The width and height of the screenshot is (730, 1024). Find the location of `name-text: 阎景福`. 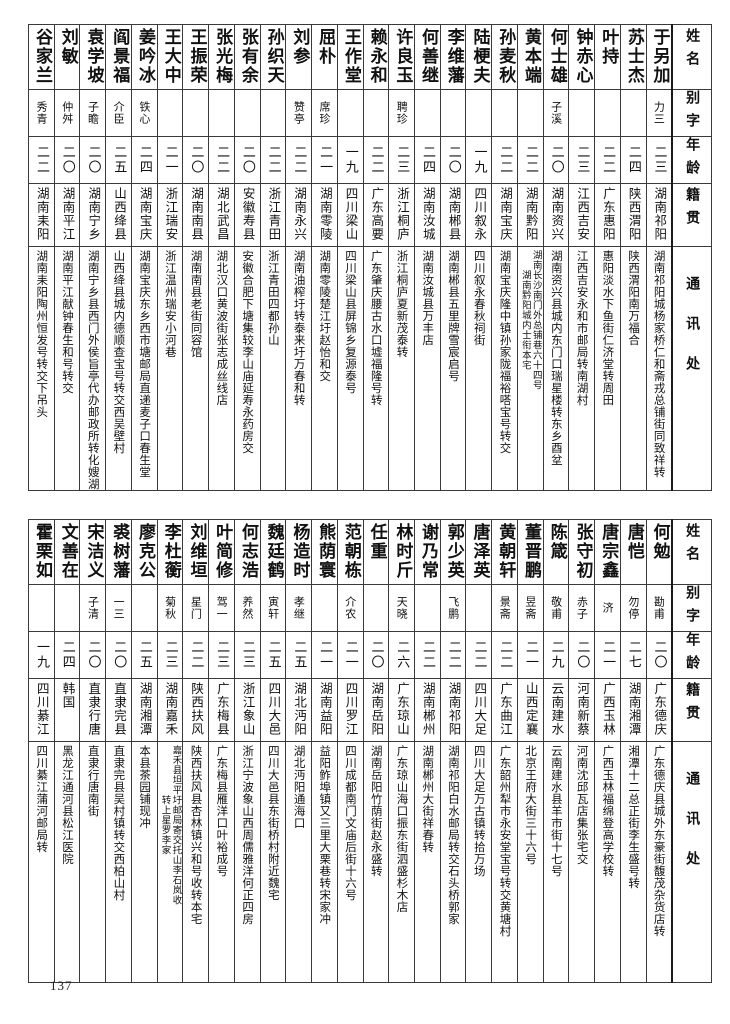

name-text: 阎景福 is located at coordinates (119, 56).